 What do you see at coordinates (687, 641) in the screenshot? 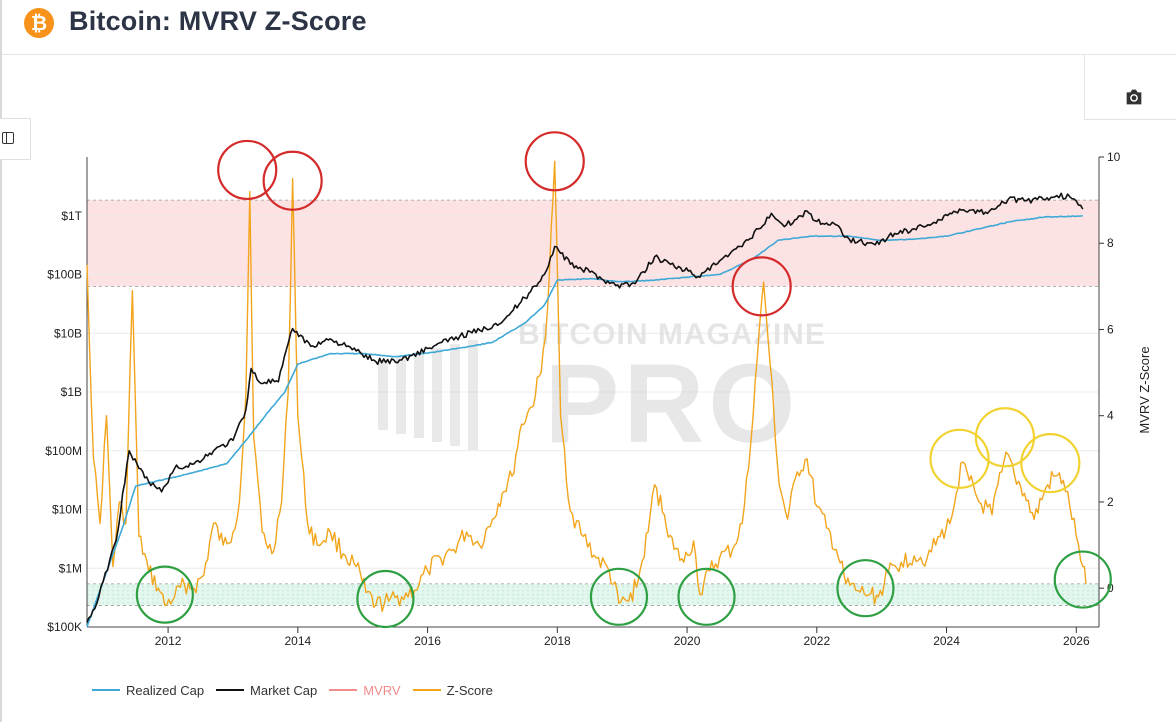
I see `x-tick-label: 2020` at bounding box center [687, 641].